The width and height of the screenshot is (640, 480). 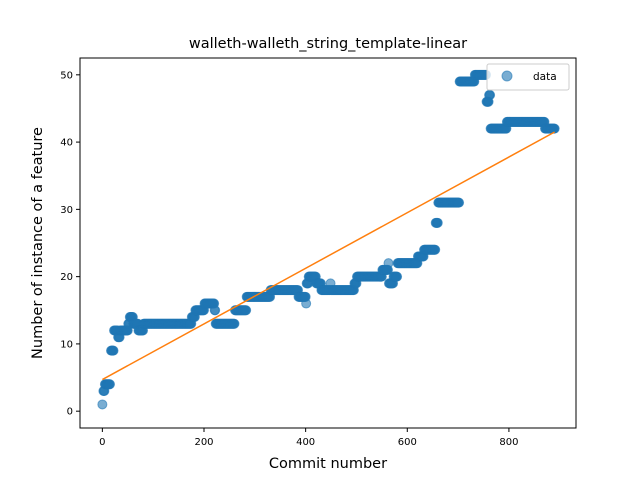 I want to click on y-tick-label: 50, so click(x=66, y=75).